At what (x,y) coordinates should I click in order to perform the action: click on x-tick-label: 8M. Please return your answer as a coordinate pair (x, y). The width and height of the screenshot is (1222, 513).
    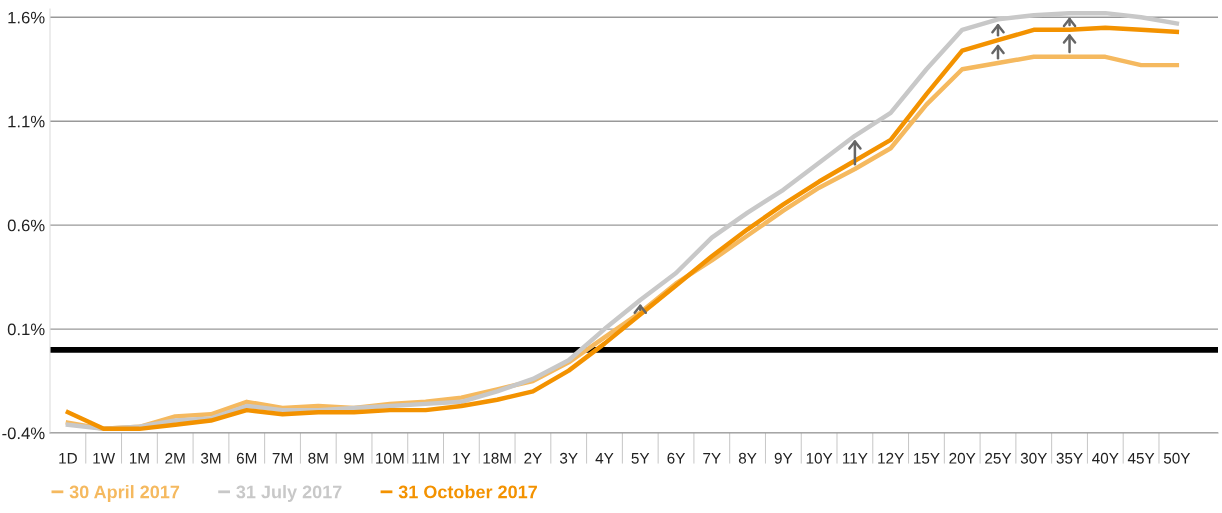
    Looking at the image, I should click on (318, 458).